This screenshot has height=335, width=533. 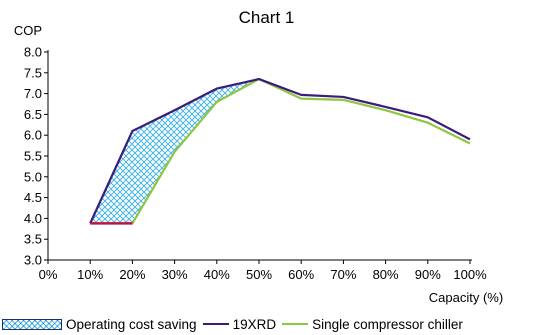 What do you see at coordinates (259, 274) in the screenshot?
I see `x-tick-label: 50%` at bounding box center [259, 274].